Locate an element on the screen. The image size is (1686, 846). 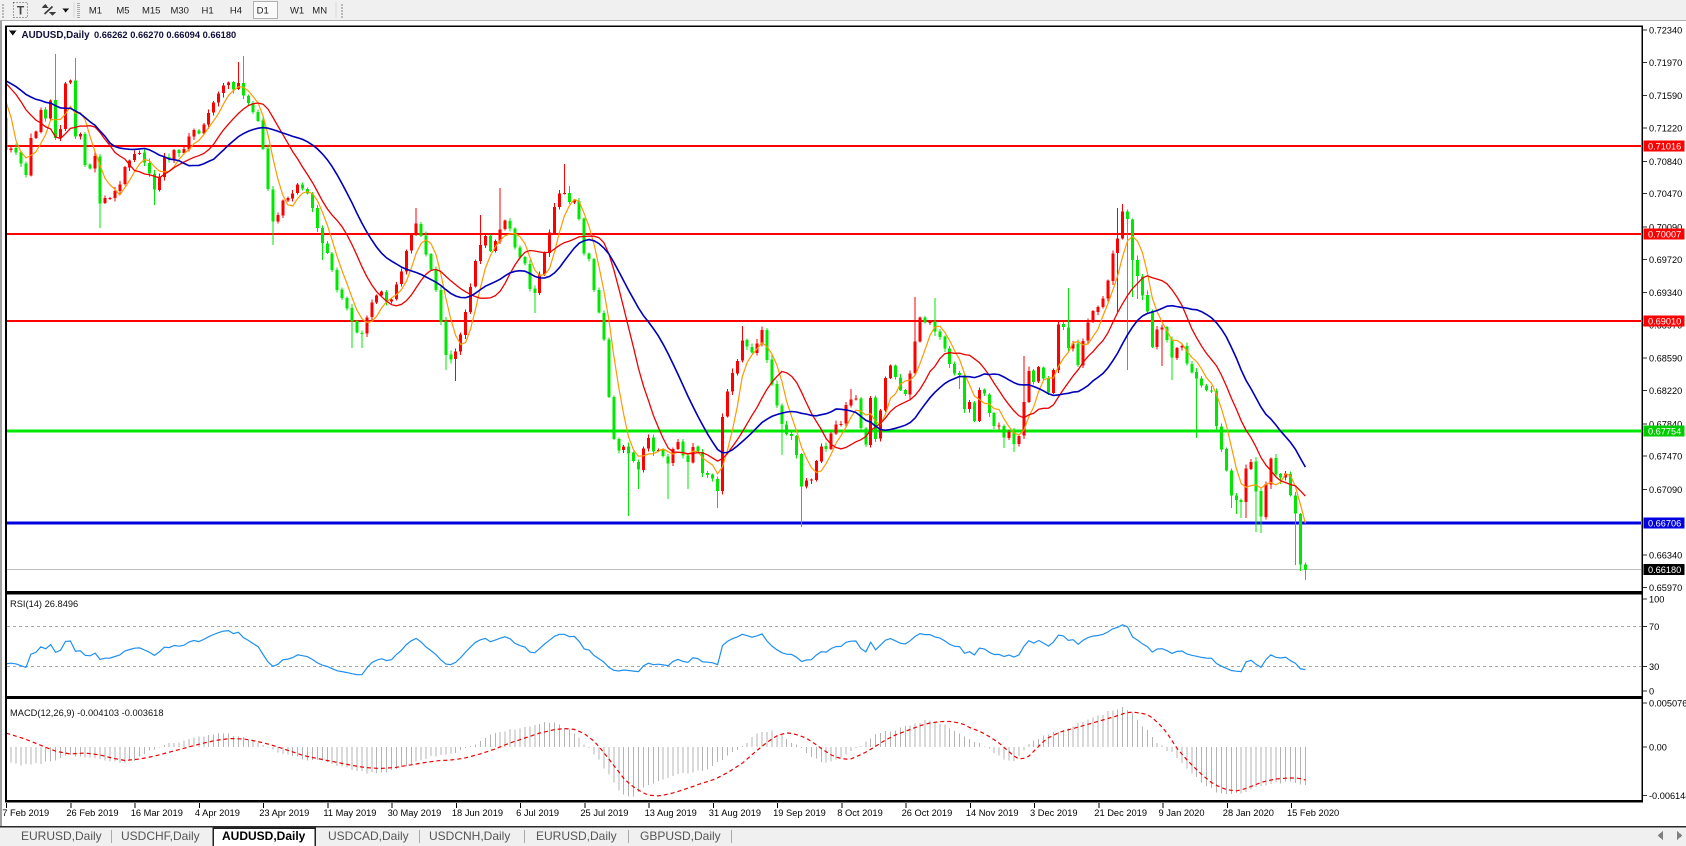
svg-text: H1 is located at coordinates (208, 11).